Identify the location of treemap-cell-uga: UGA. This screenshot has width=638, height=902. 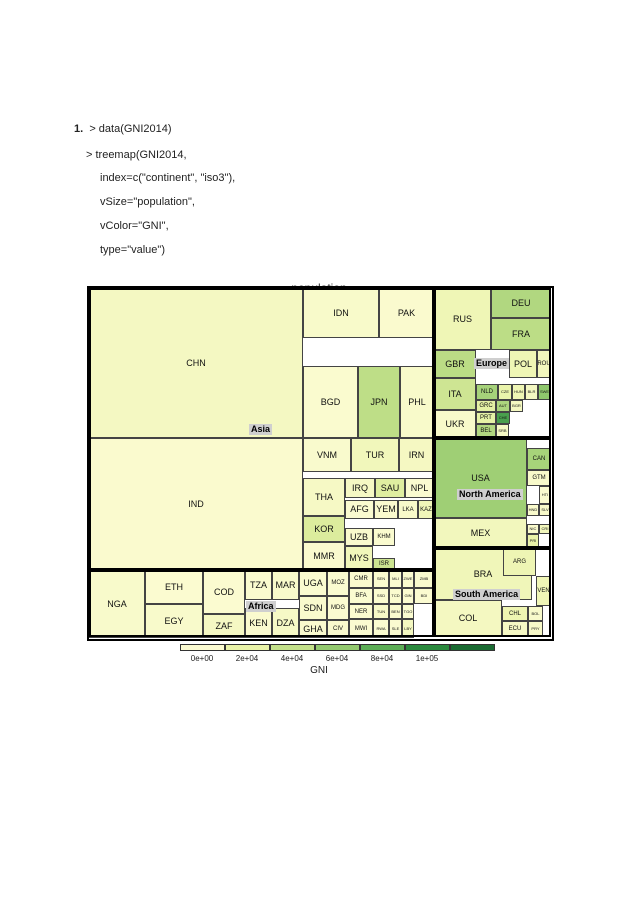
(313, 583).